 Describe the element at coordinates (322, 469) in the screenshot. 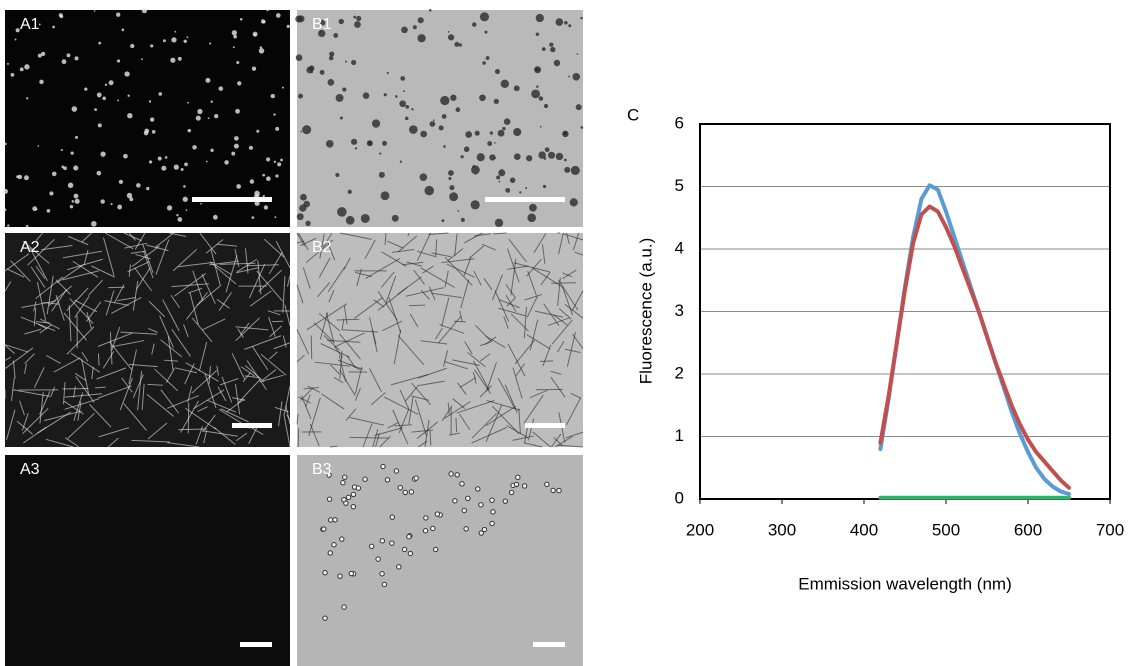

I see `panel-label: B3` at that location.